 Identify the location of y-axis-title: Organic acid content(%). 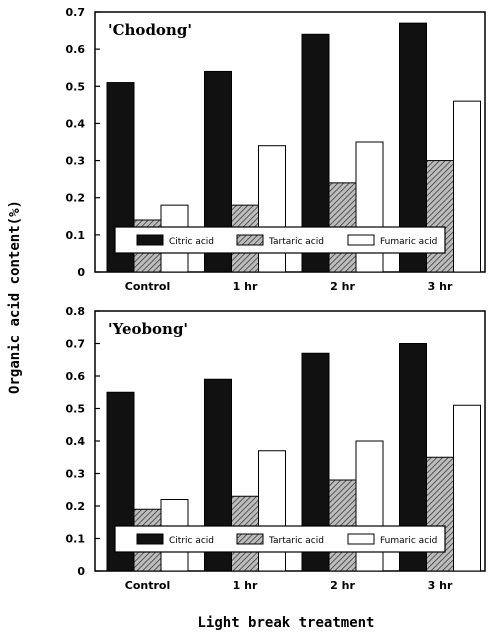
(15, 297).